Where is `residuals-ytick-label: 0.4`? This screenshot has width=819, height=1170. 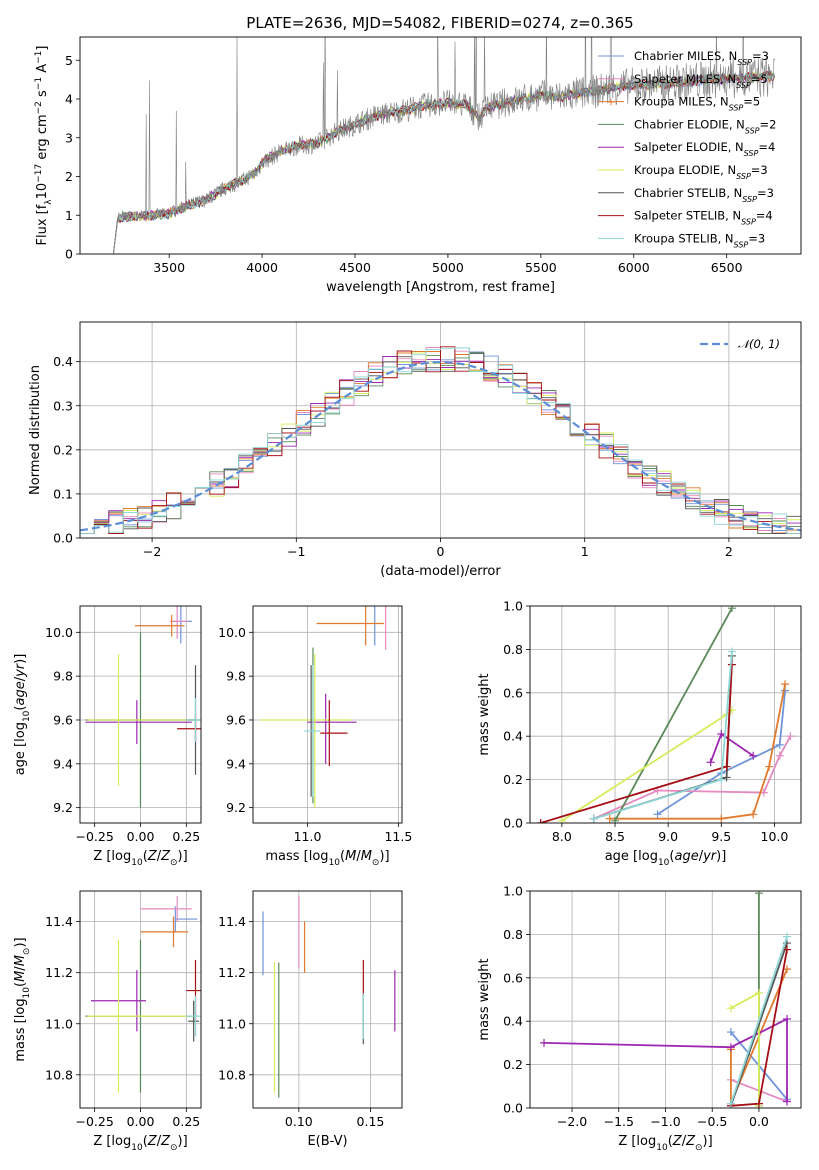
residuals-ytick-label: 0.4 is located at coordinates (63, 361).